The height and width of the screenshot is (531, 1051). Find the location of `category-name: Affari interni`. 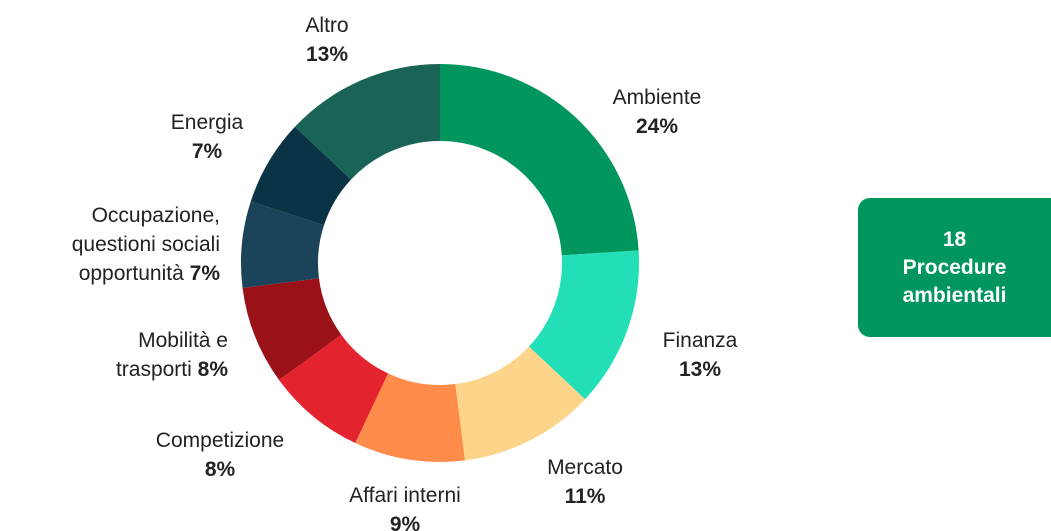

category-name: Affari interni is located at coordinates (405, 495).